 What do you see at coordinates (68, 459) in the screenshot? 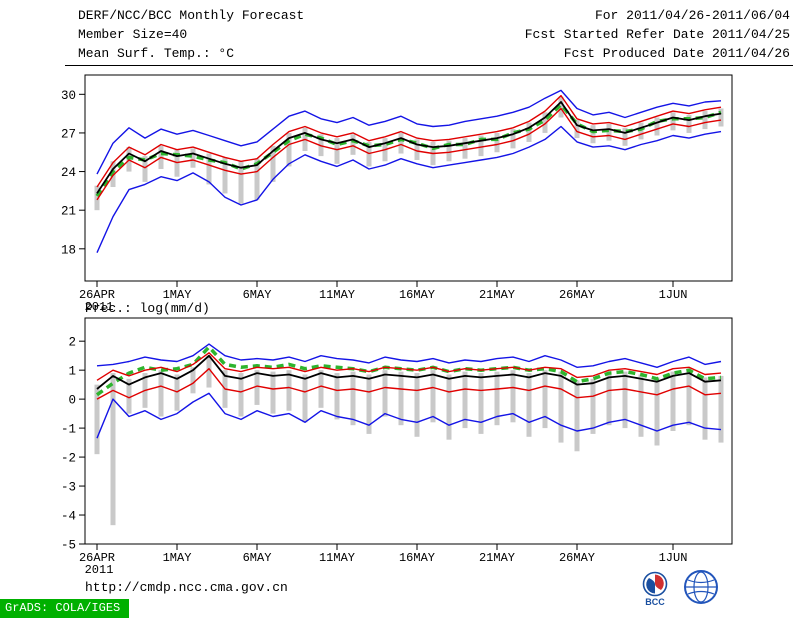
I see `y-tick-label: -2` at bounding box center [68, 459].